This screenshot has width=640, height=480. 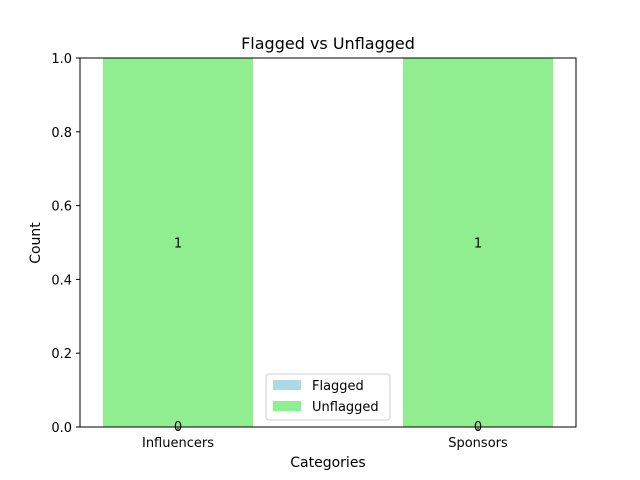 I want to click on legend: Flagged Unflagged, so click(x=328, y=397).